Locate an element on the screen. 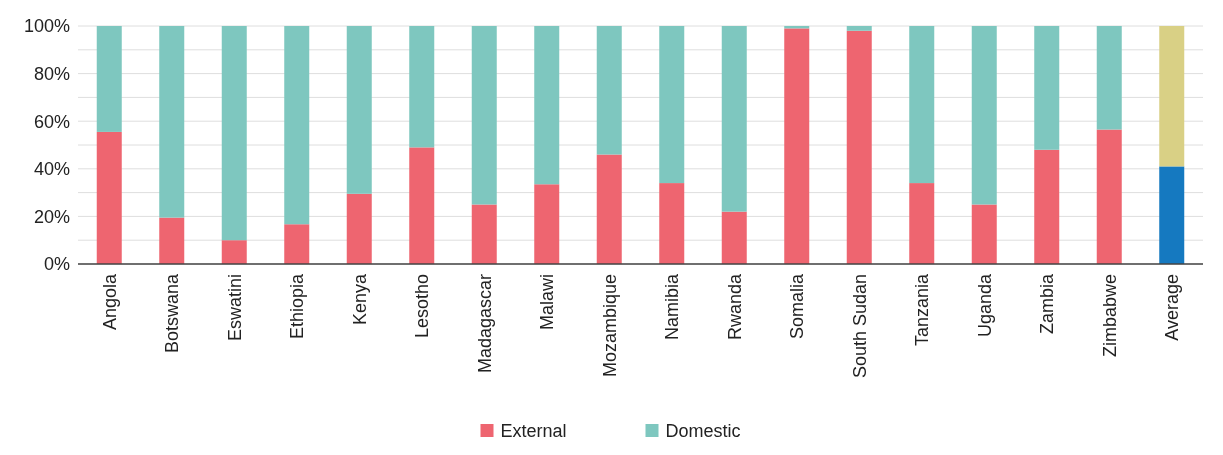 The height and width of the screenshot is (455, 1223). y-tick-label: 40% is located at coordinates (51, 169).